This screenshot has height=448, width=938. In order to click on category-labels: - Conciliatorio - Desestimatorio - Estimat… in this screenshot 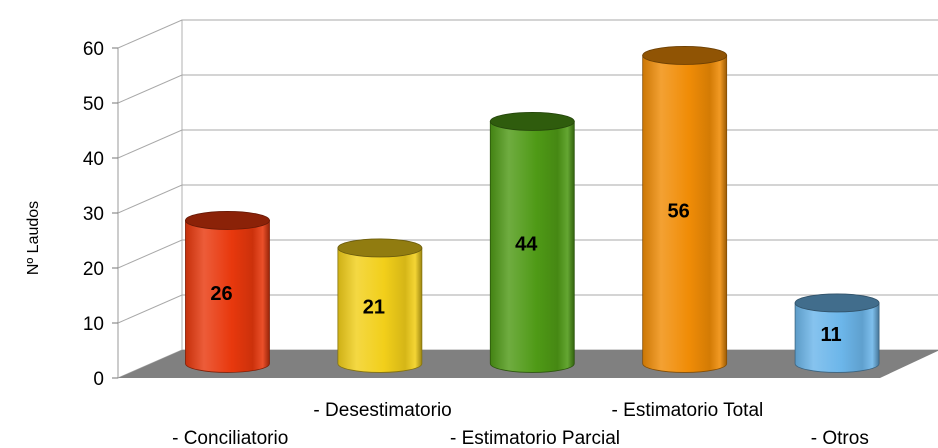, I will do `click(520, 424)`.